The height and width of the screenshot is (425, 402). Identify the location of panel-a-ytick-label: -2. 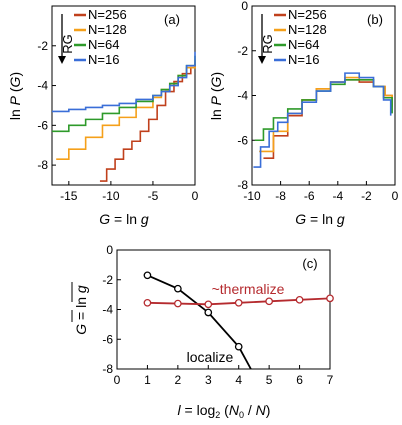
(42, 46).